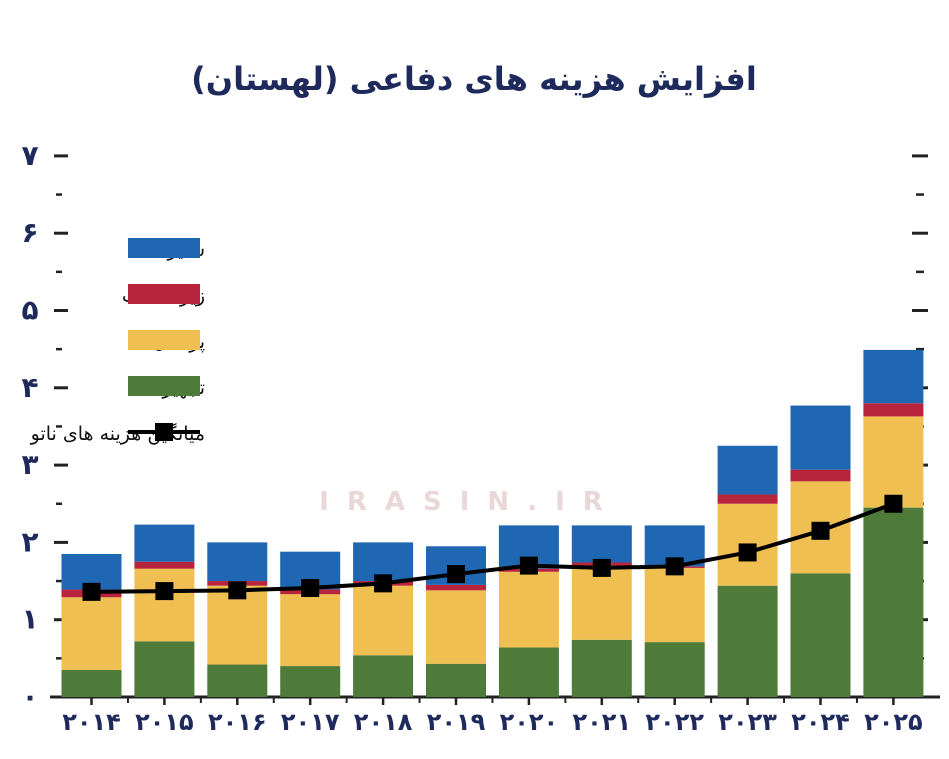  What do you see at coordinates (602, 722) in the screenshot?
I see `x-tick-label: ۲۰۲۱` at bounding box center [602, 722].